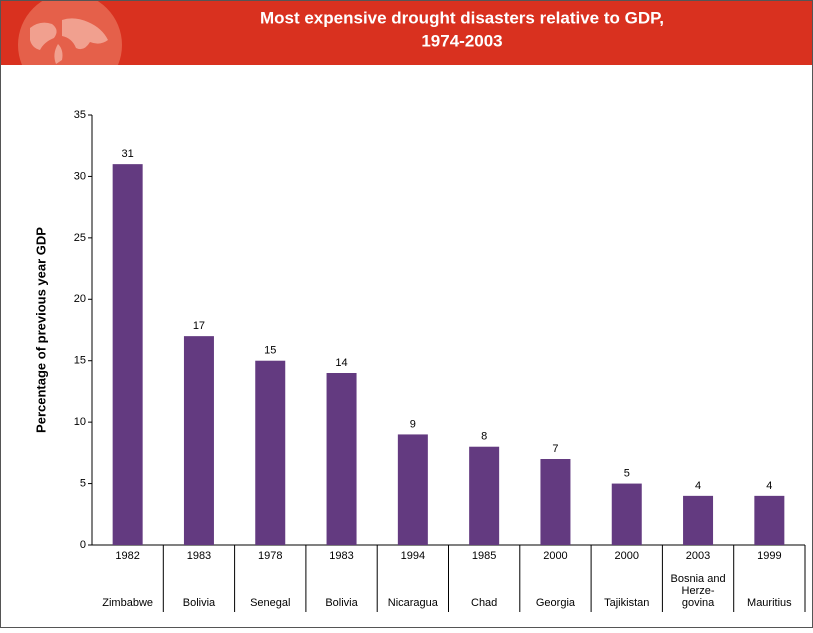 The height and width of the screenshot is (633, 813). I want to click on country-label: Nicaragua, so click(413, 603).